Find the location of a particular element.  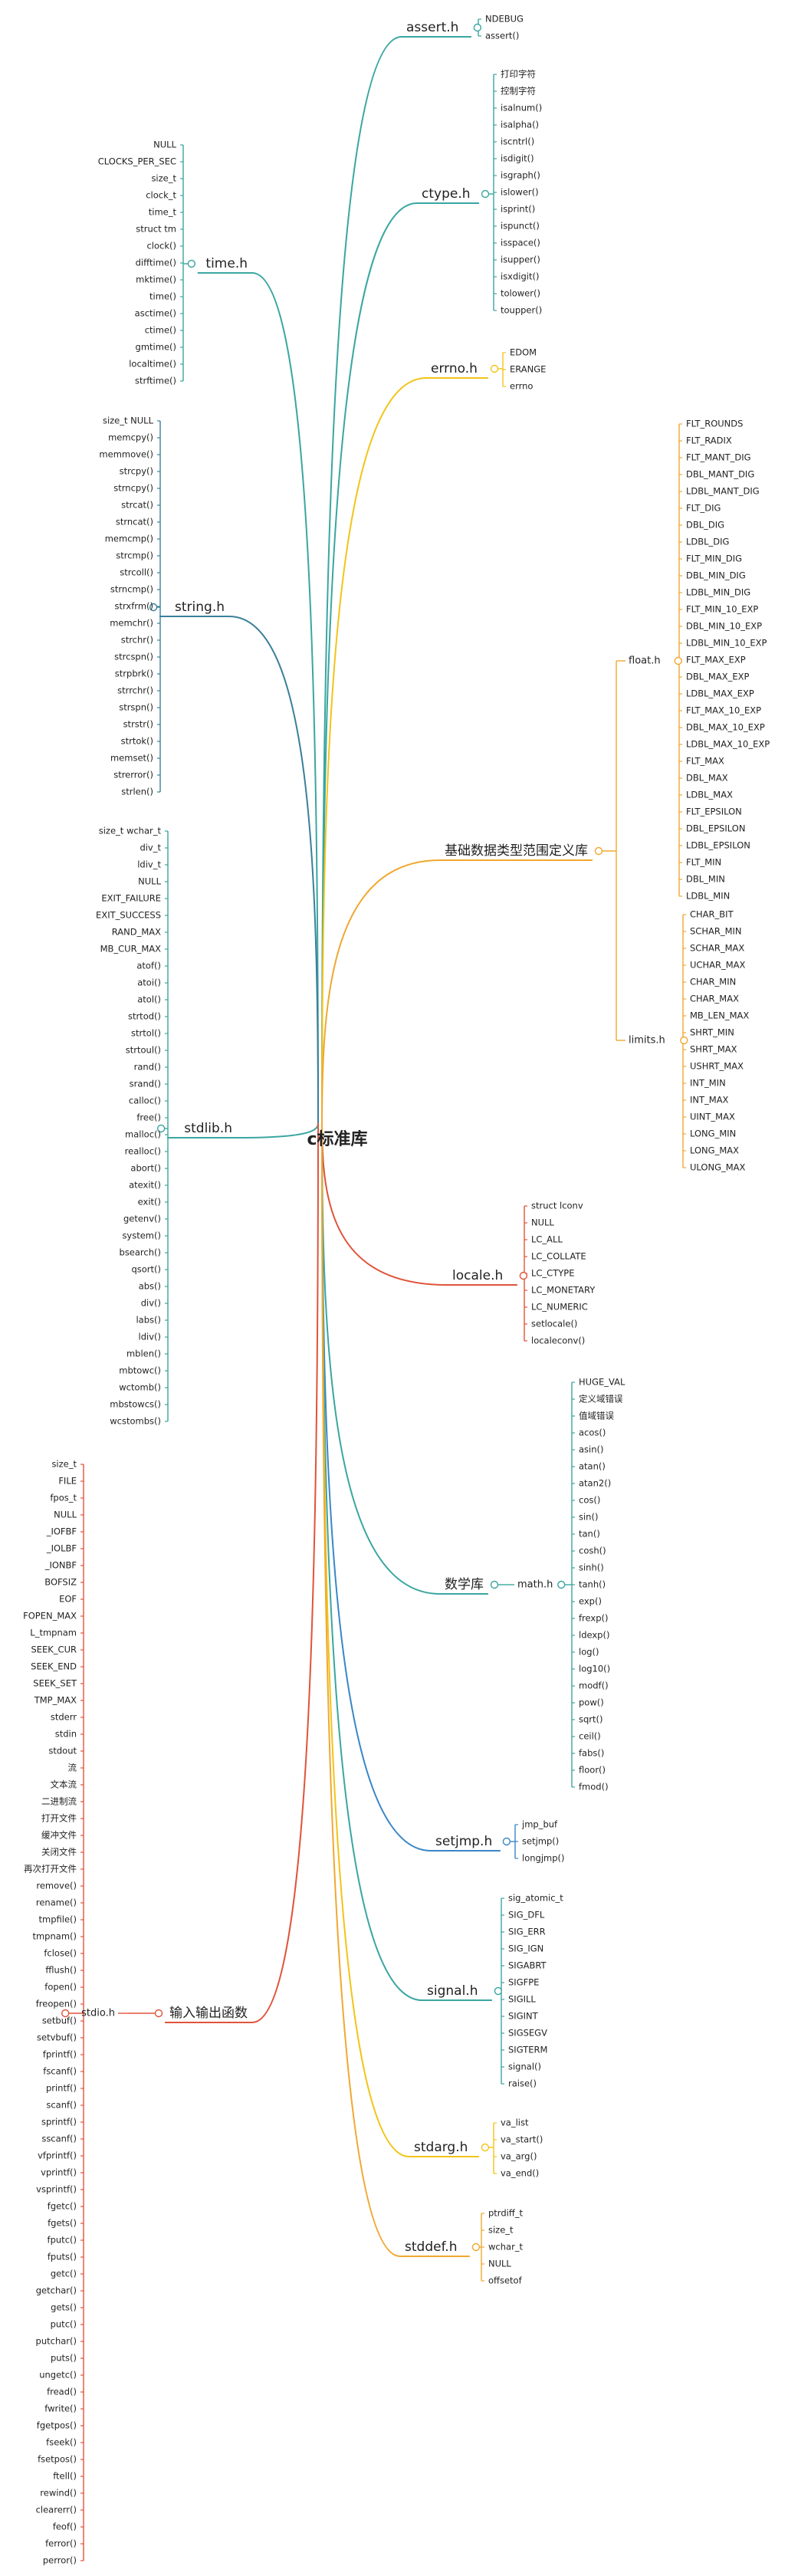

stdio-leaf: FOPEN_MAX is located at coordinates (50, 1617).